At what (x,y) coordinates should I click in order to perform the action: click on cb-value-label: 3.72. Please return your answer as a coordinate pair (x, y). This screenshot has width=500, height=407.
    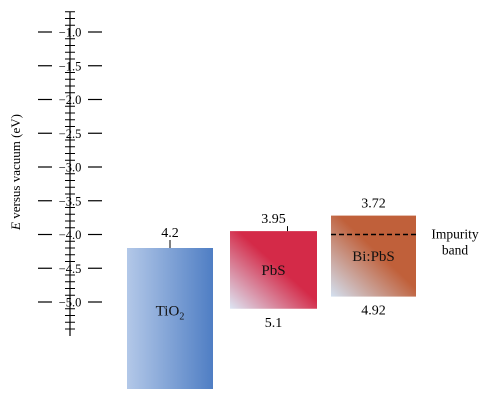
    Looking at the image, I should click on (373, 204).